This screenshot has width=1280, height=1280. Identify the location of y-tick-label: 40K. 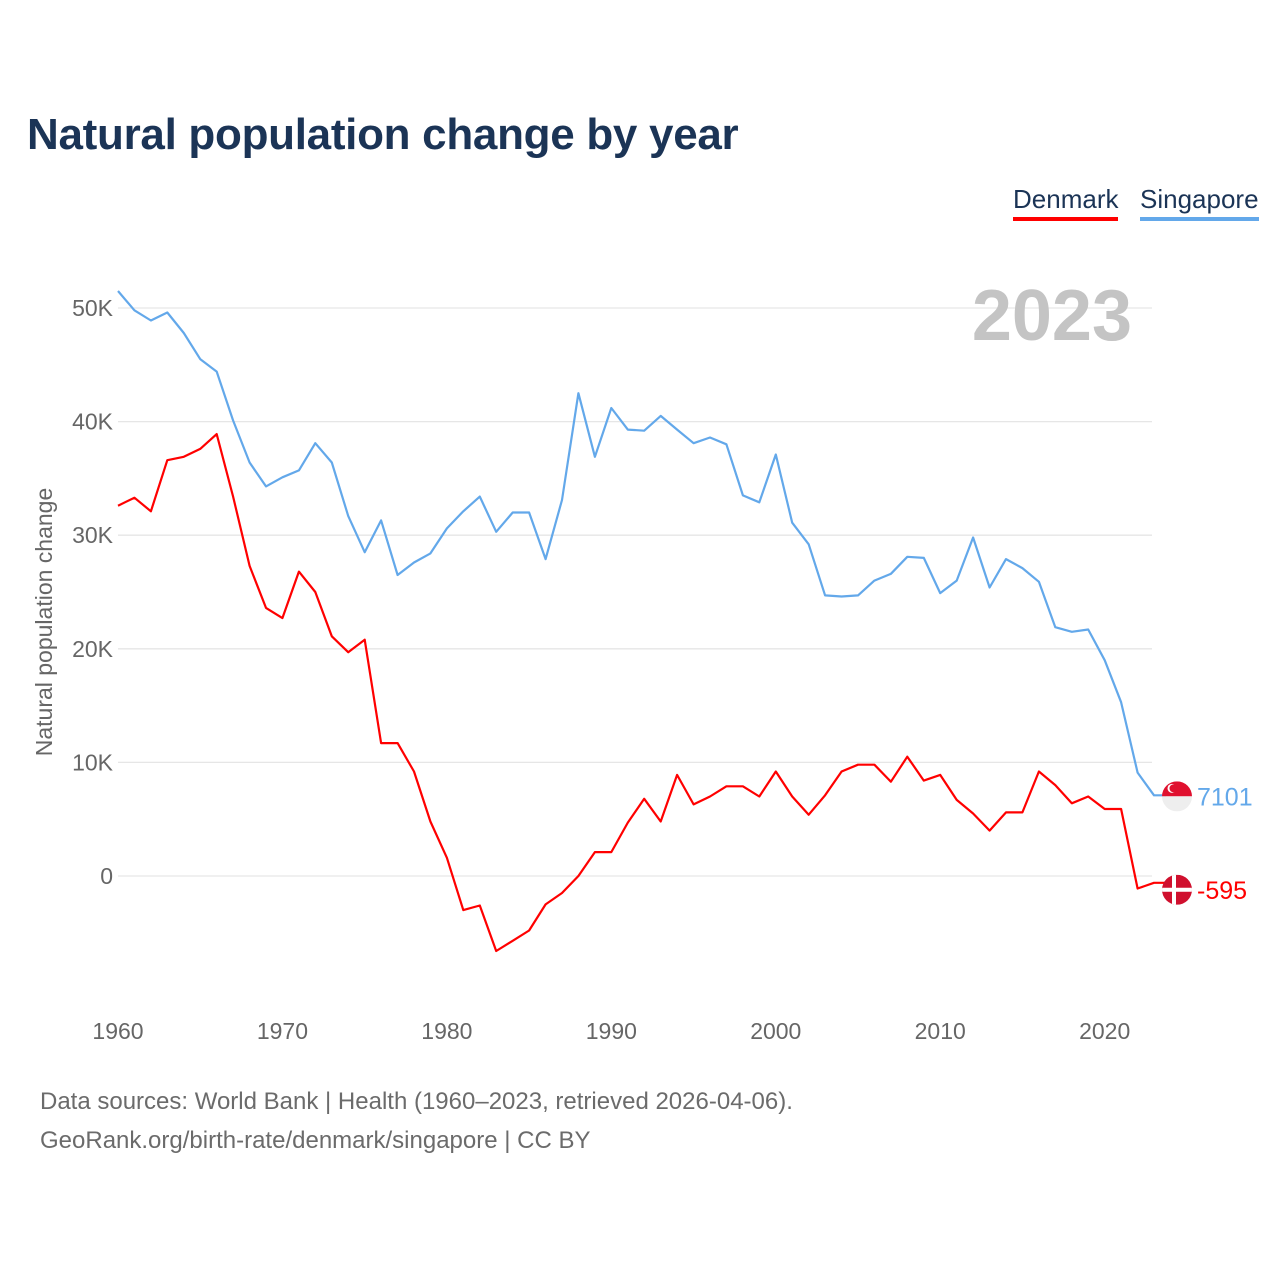
(93, 422).